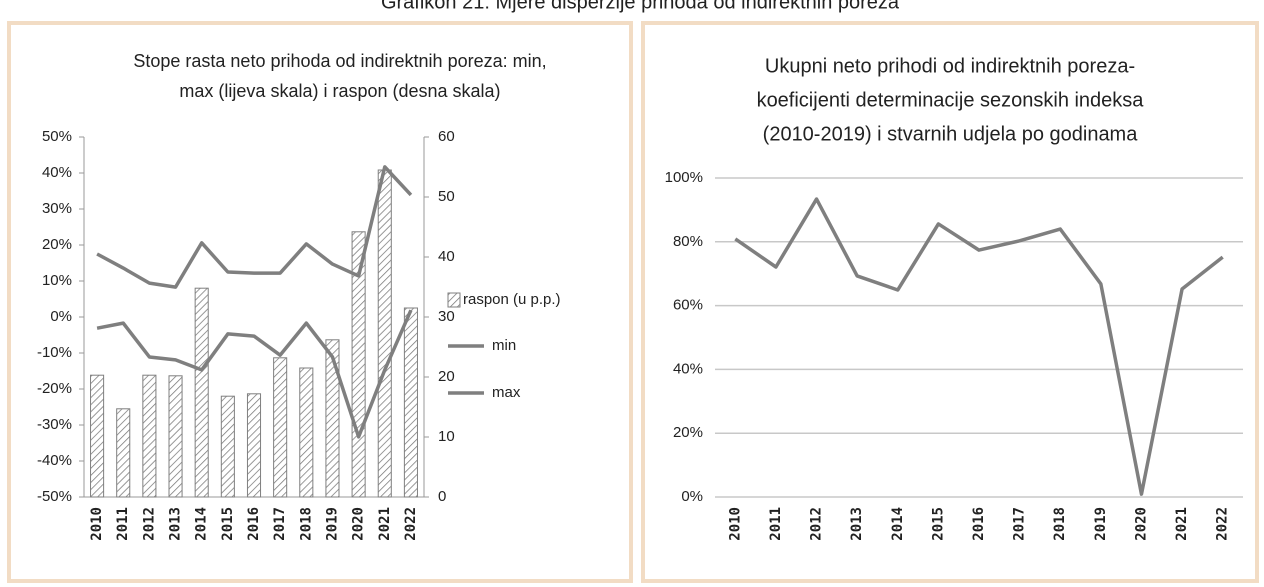 The image size is (1264, 587). Describe the element at coordinates (57, 208) in the screenshot. I see `y-tick-label: 30%` at that location.